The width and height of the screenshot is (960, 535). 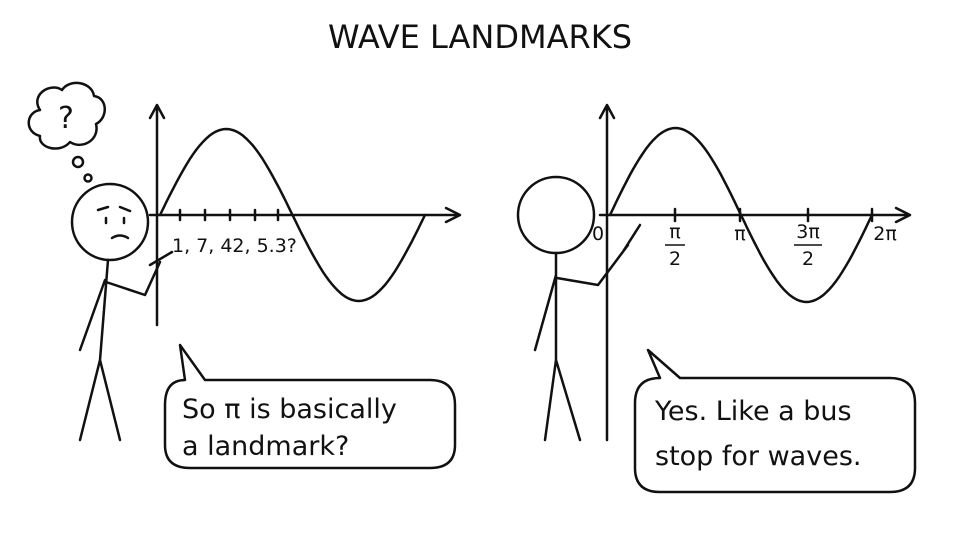 I want to click on thought-bubble, so click(x=66, y=115).